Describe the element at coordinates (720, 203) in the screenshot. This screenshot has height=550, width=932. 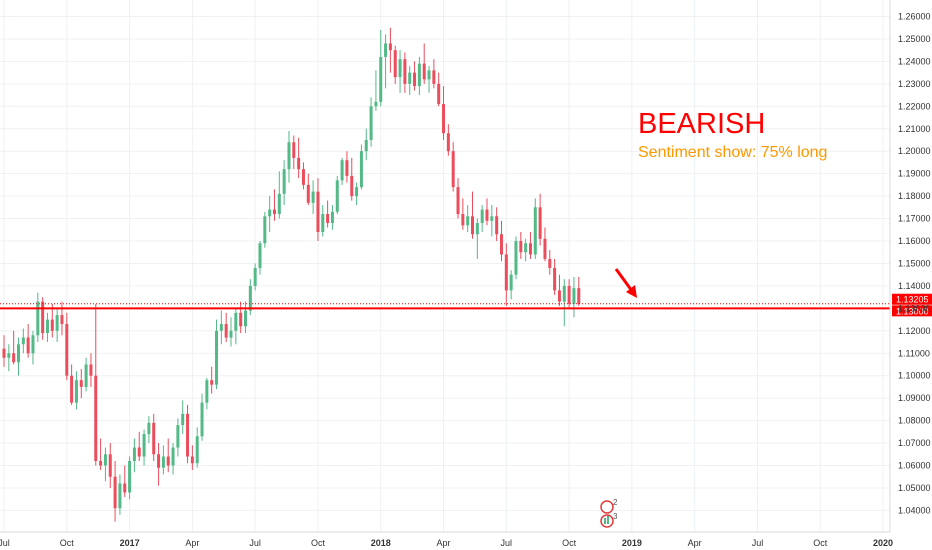
I see `annotations: BEARISH Sentiment show: 75% long` at that location.